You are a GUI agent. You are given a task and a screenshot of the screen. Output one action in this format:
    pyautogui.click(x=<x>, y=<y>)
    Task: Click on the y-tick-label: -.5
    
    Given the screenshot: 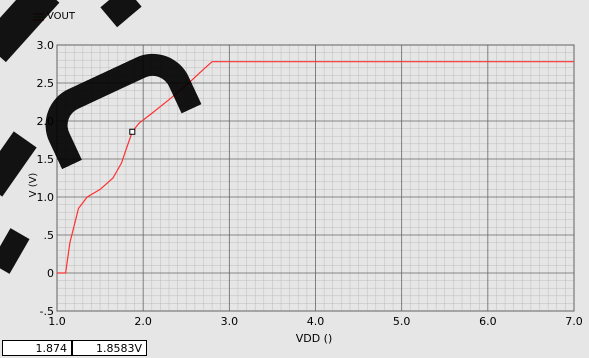 What is the action you would take?
    pyautogui.click(x=47, y=311)
    